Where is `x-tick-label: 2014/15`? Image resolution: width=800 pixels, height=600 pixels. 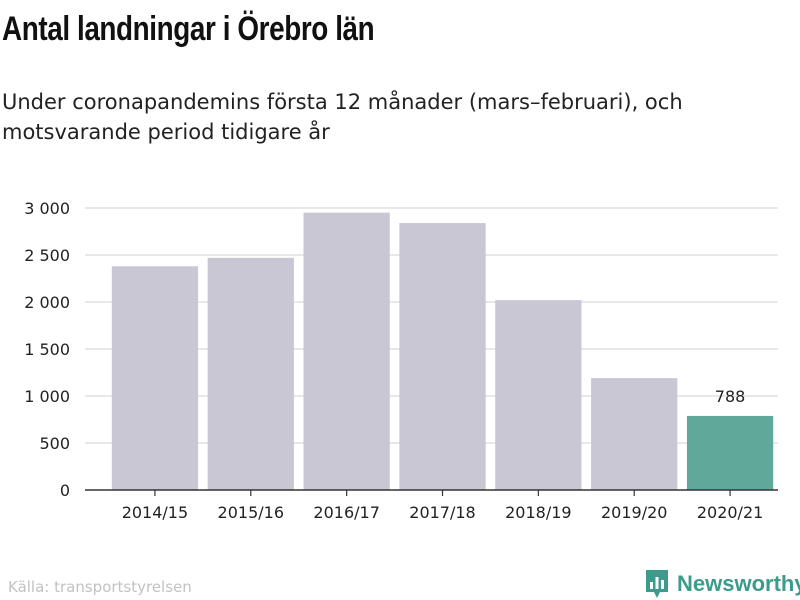
x-tick-label: 2014/15 is located at coordinates (155, 512).